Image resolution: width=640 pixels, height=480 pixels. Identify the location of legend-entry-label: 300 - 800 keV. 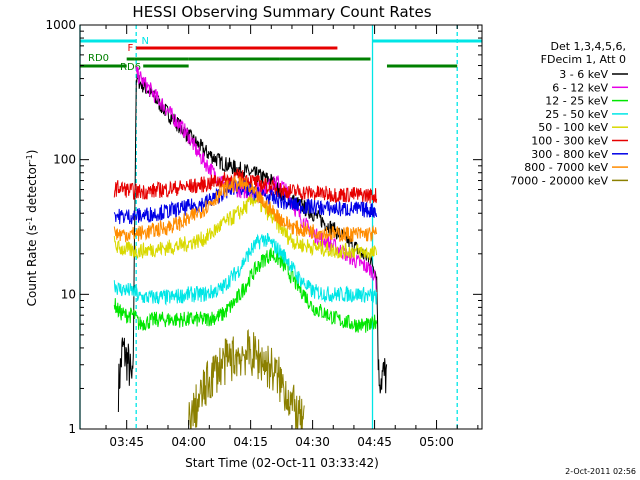
(569, 154).